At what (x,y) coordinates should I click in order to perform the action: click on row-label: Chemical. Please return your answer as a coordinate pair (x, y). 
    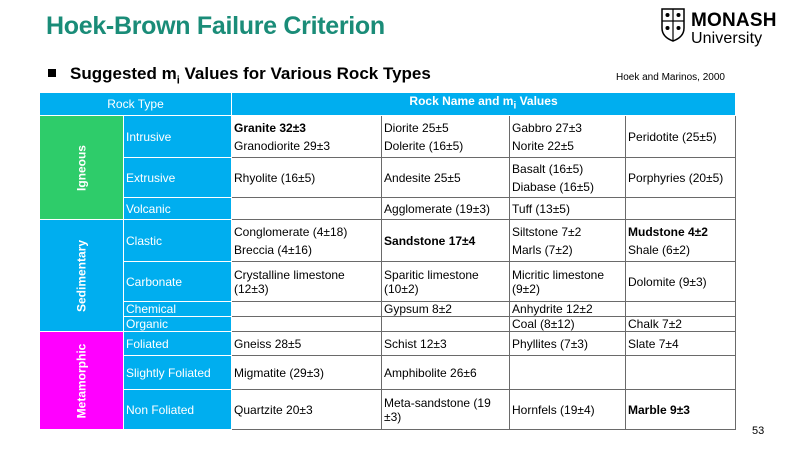
    Looking at the image, I should click on (177, 309).